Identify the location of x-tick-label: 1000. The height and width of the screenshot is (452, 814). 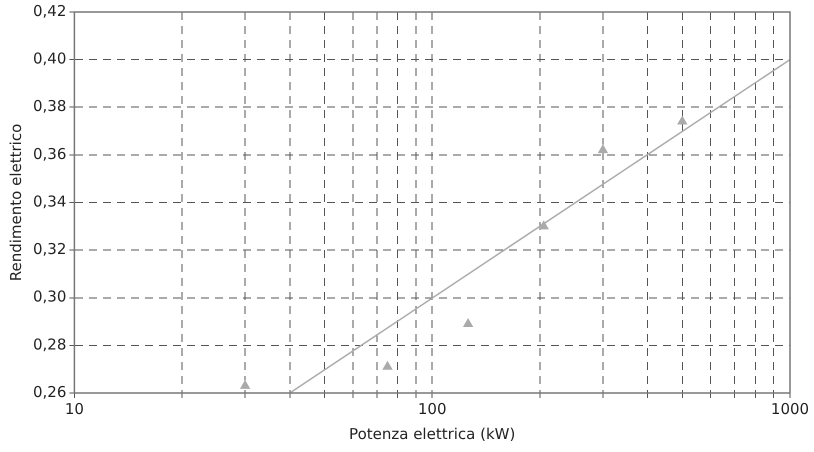
(790, 409).